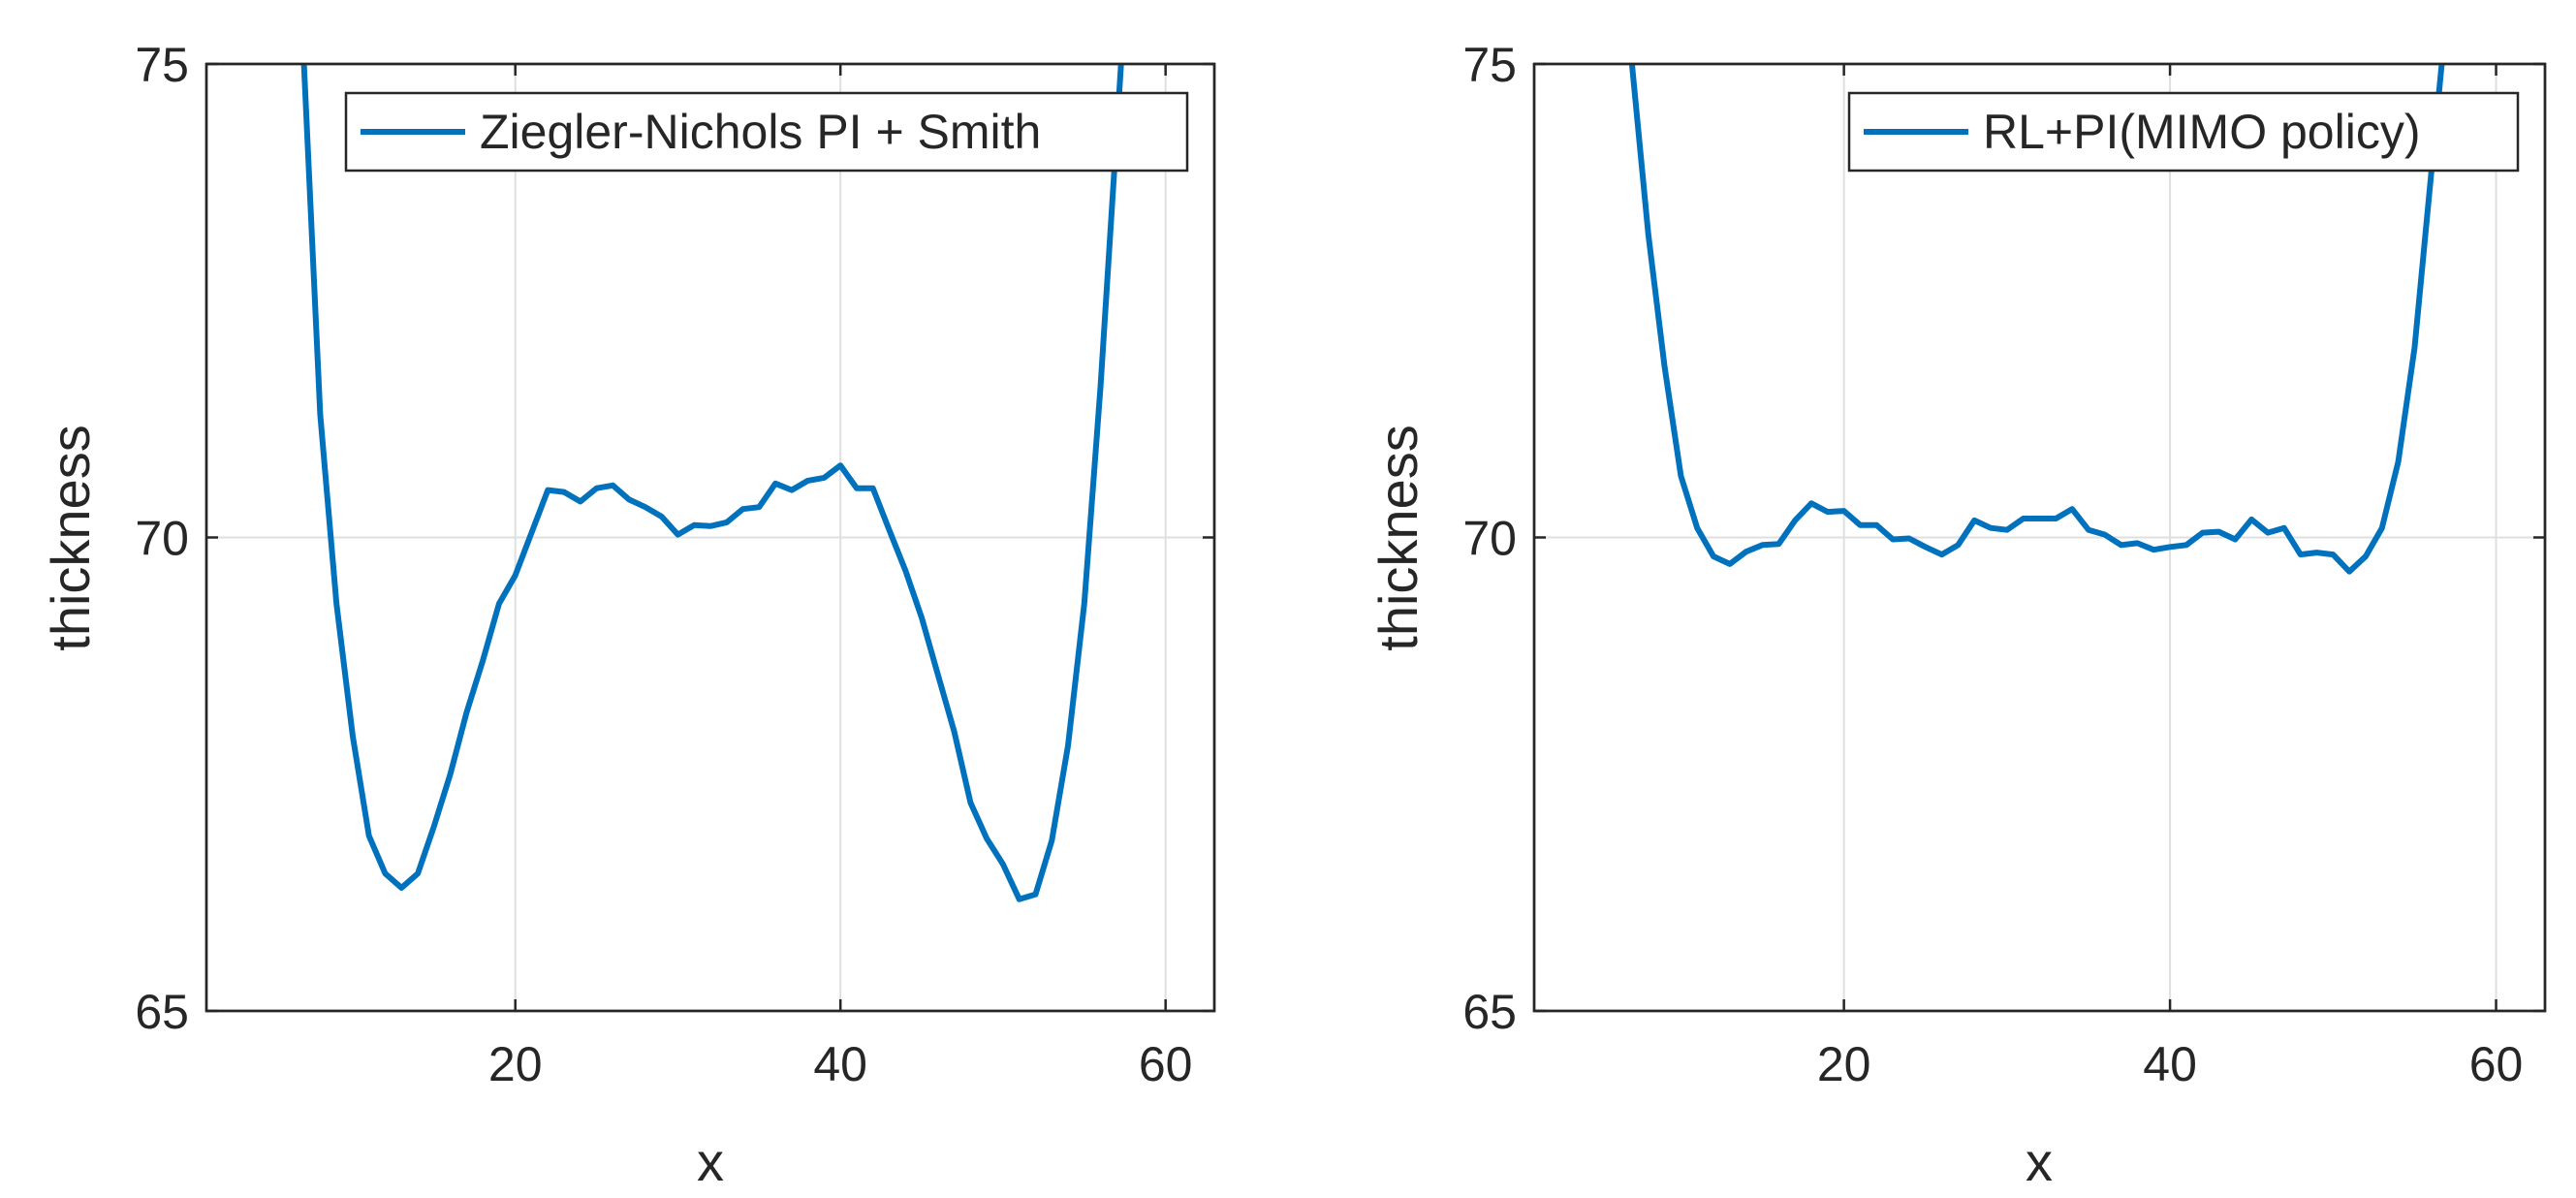 This screenshot has height=1198, width=2576. What do you see at coordinates (840, 1064) in the screenshot?
I see `left-xtick-label: 40` at bounding box center [840, 1064].